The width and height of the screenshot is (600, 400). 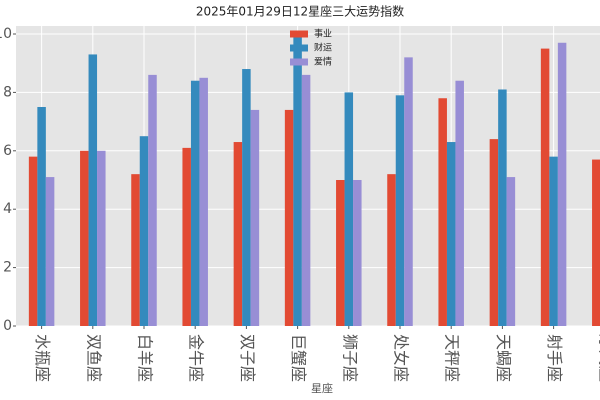 I want to click on y-tick-label: 10, so click(x=6, y=34).